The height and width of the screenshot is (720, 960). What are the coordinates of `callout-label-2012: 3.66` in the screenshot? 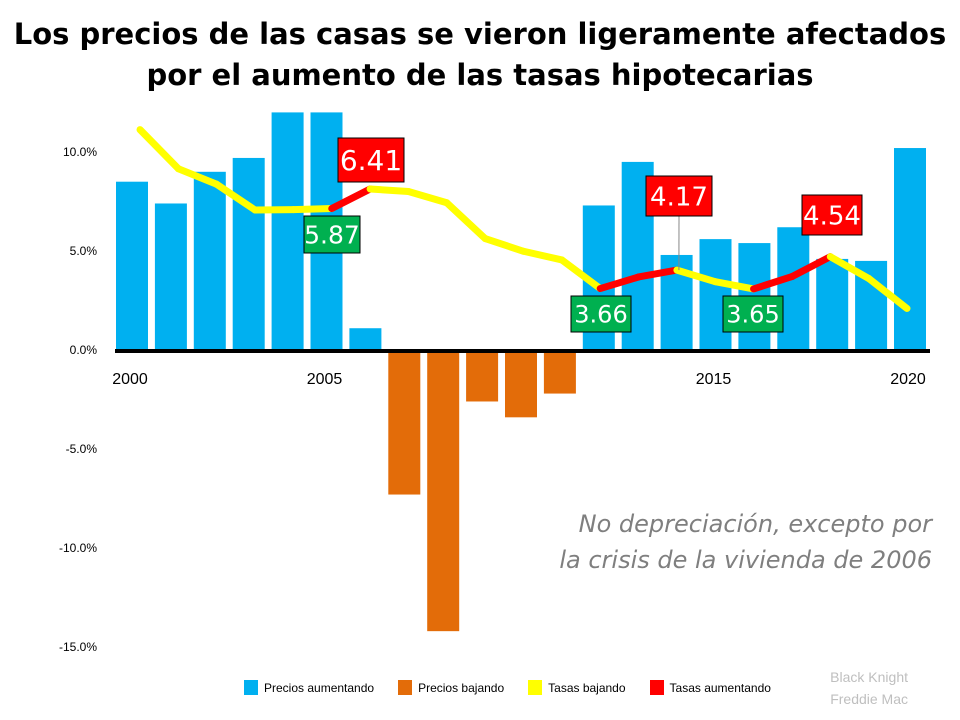 It's located at (600, 315).